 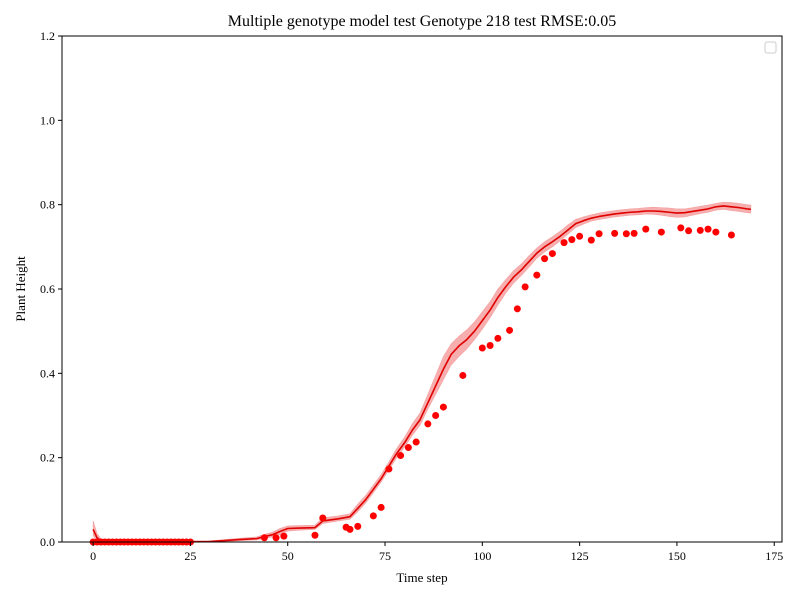 What do you see at coordinates (47, 205) in the screenshot?
I see `y-tick-label: 0.8` at bounding box center [47, 205].